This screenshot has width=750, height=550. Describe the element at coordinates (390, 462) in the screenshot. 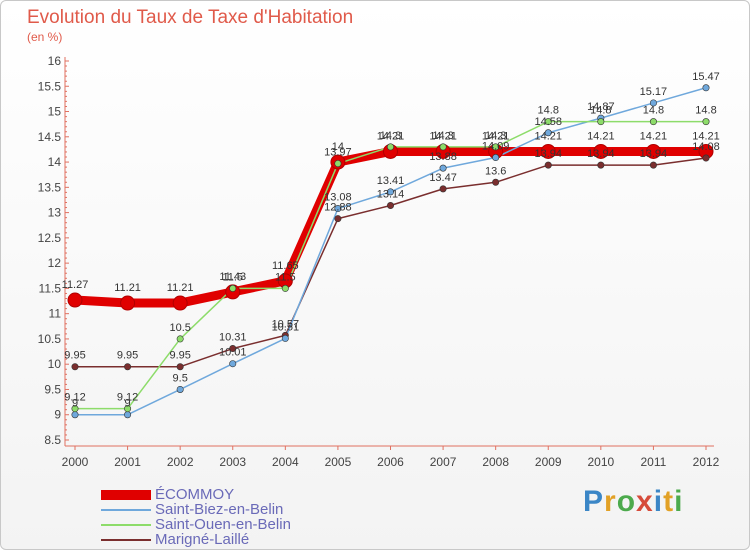

I see `x-tick-label: 2006` at that location.